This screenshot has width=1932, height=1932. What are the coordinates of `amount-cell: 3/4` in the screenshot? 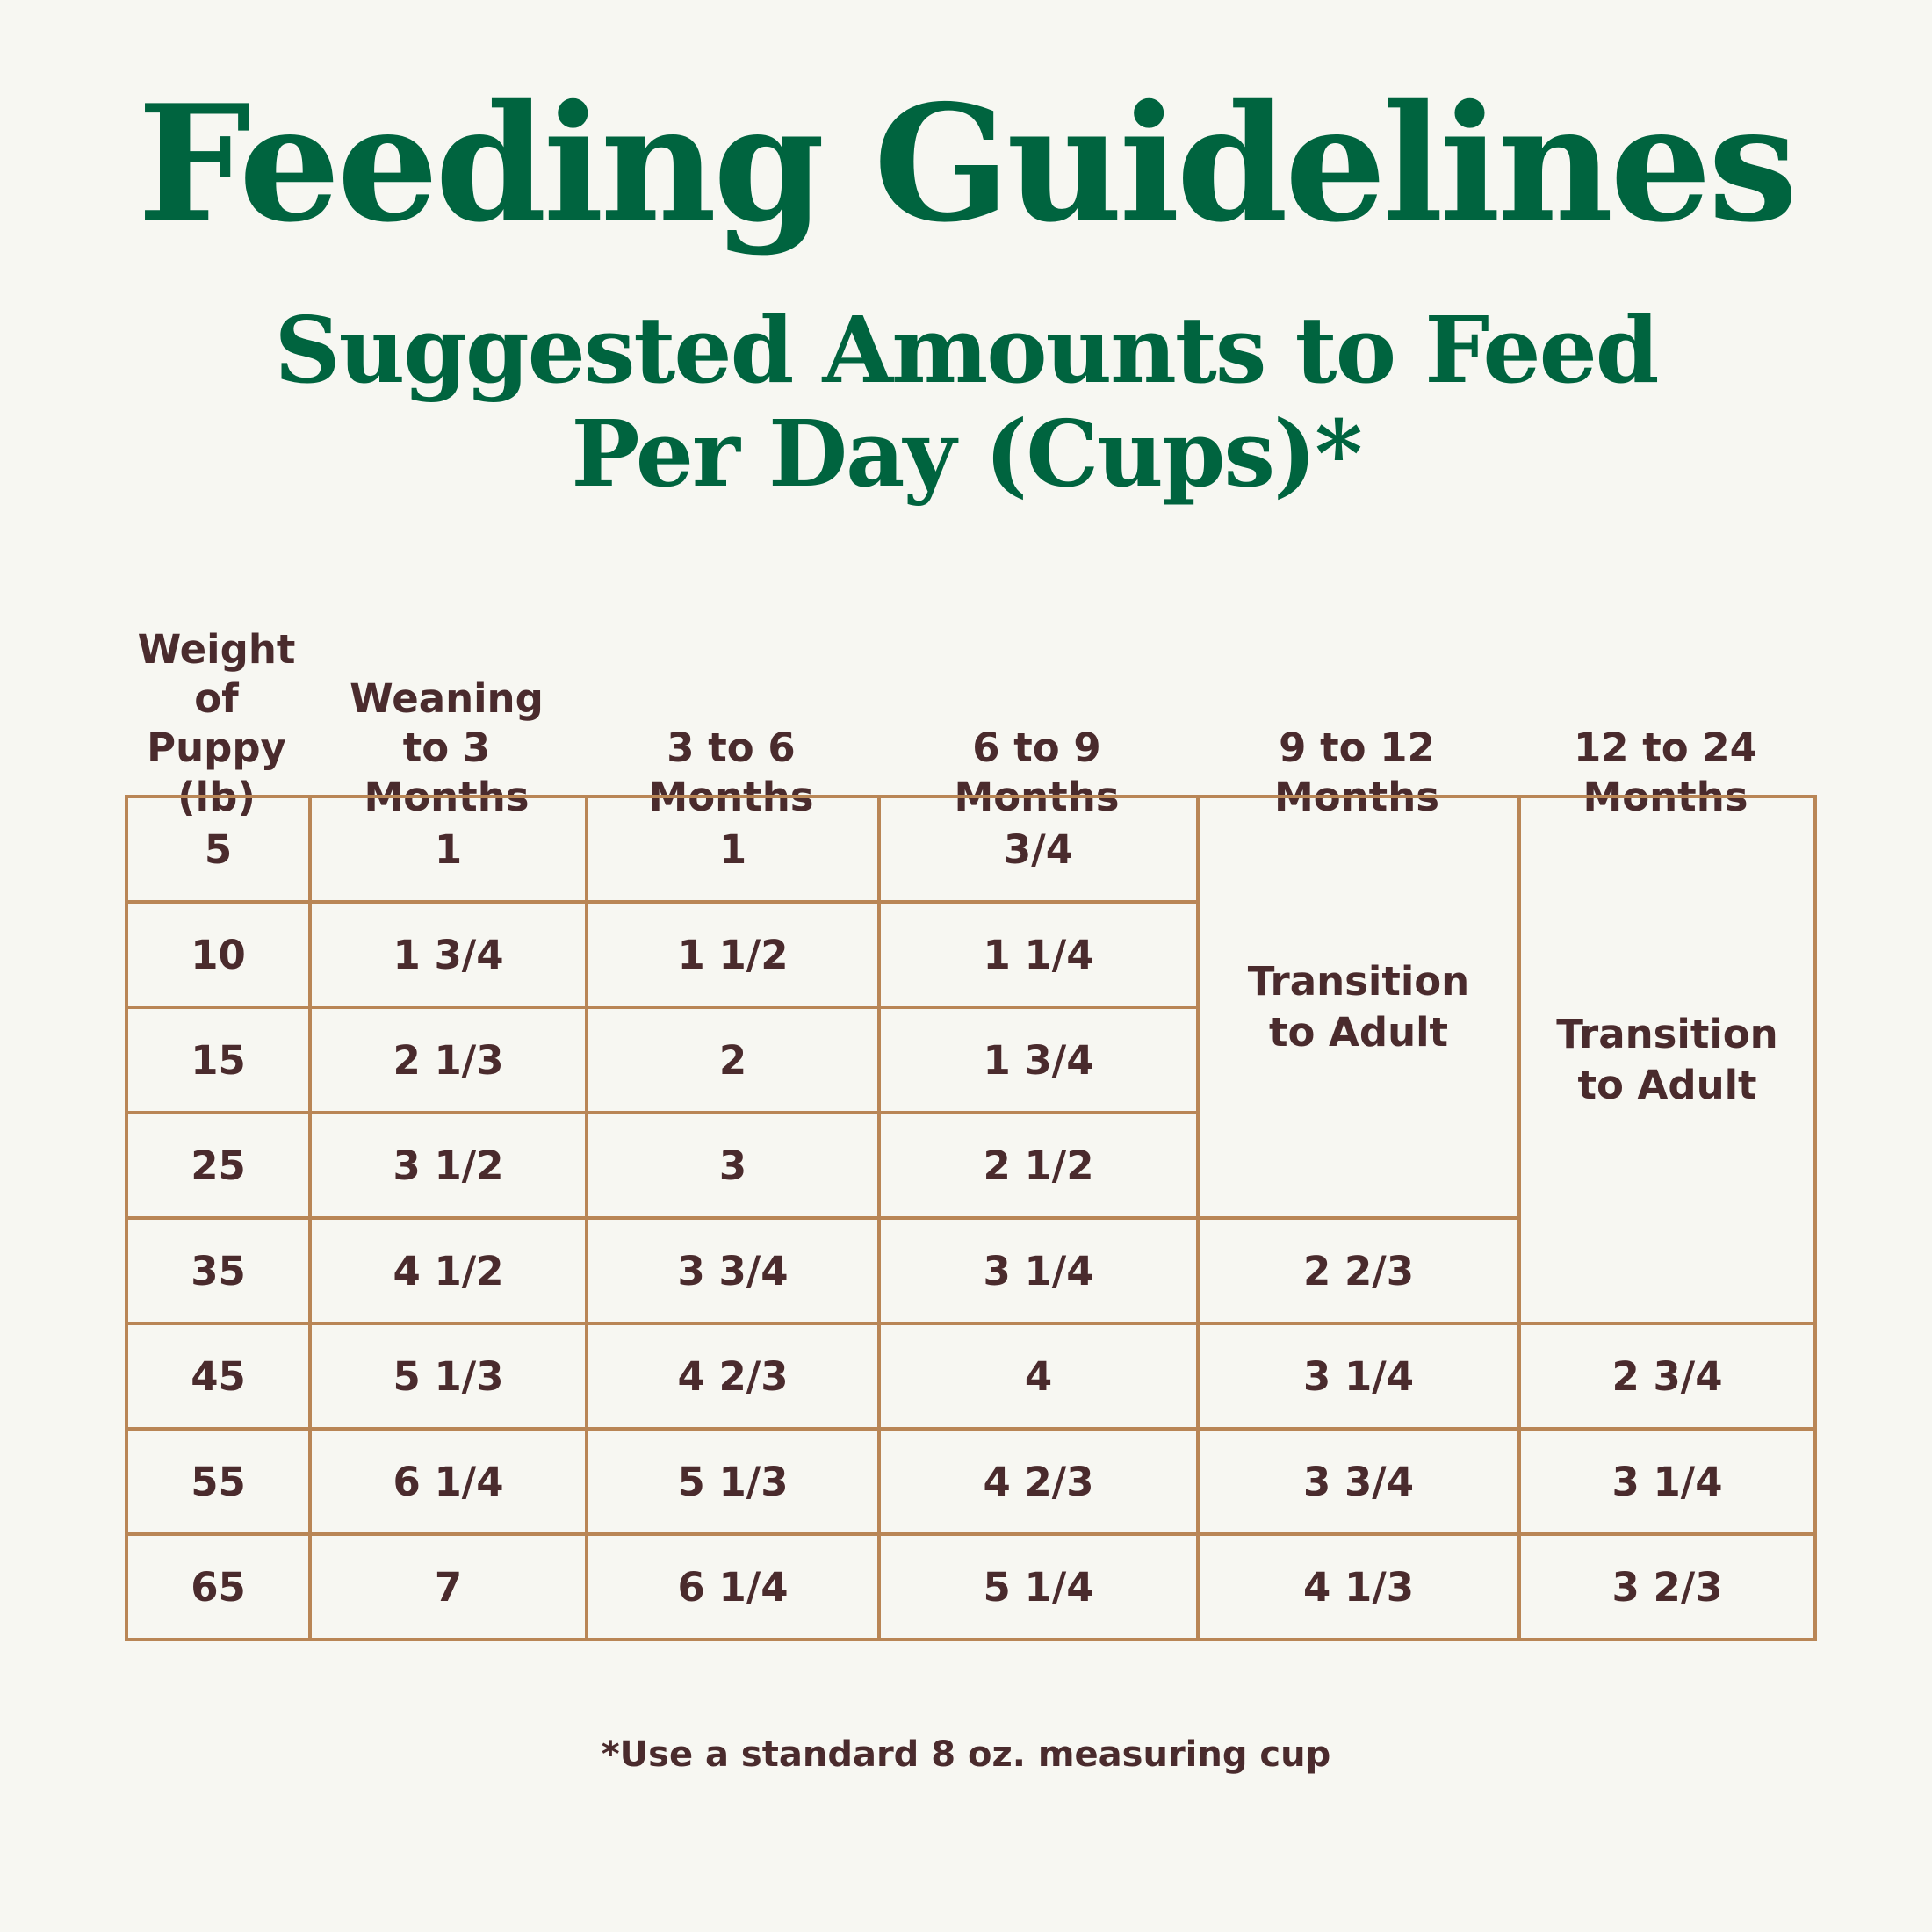 It's located at (1038, 850).